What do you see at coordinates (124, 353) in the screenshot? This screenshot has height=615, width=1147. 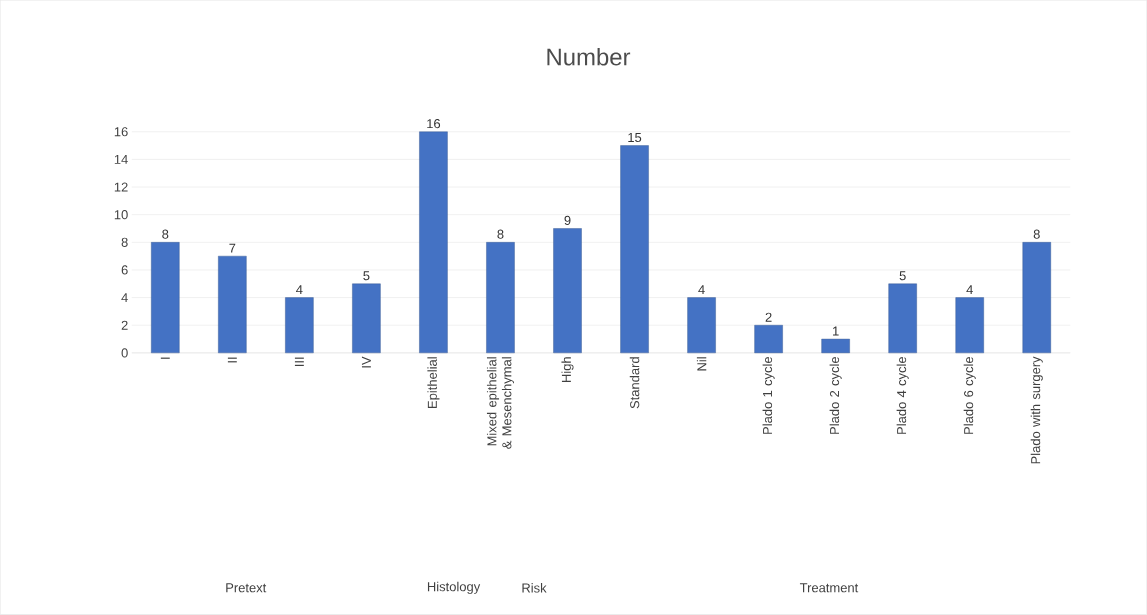 I see `y-tick-label: 0` at bounding box center [124, 353].